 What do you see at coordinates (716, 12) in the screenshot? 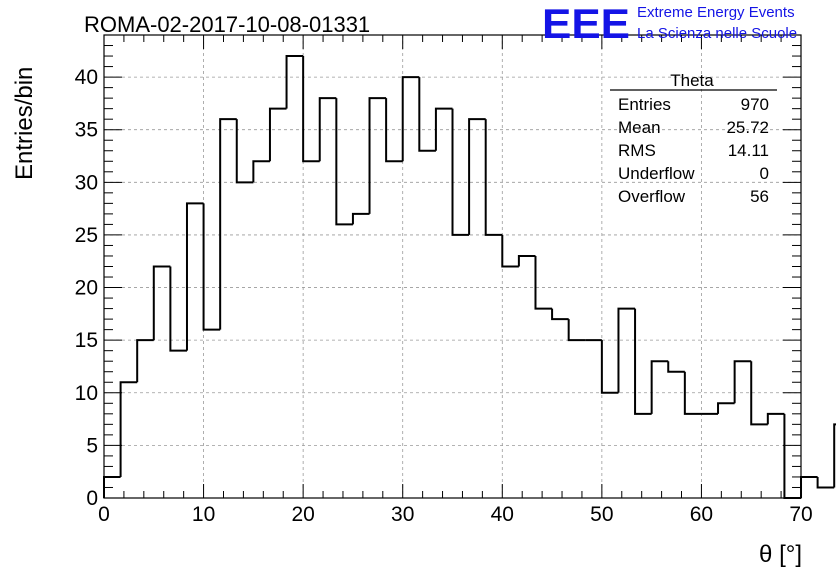
I see `eee-logo-line1: Extreme Energy Events` at bounding box center [716, 12].